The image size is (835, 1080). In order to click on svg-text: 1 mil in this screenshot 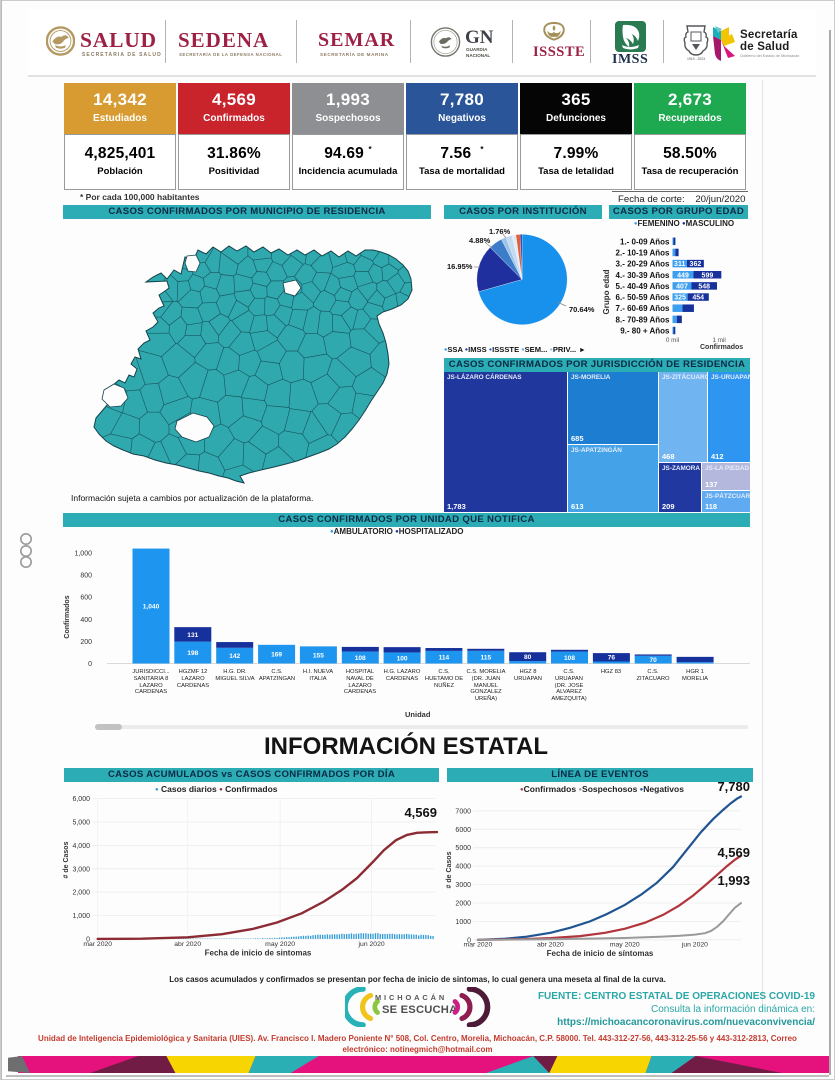, I will do `click(718, 340)`.